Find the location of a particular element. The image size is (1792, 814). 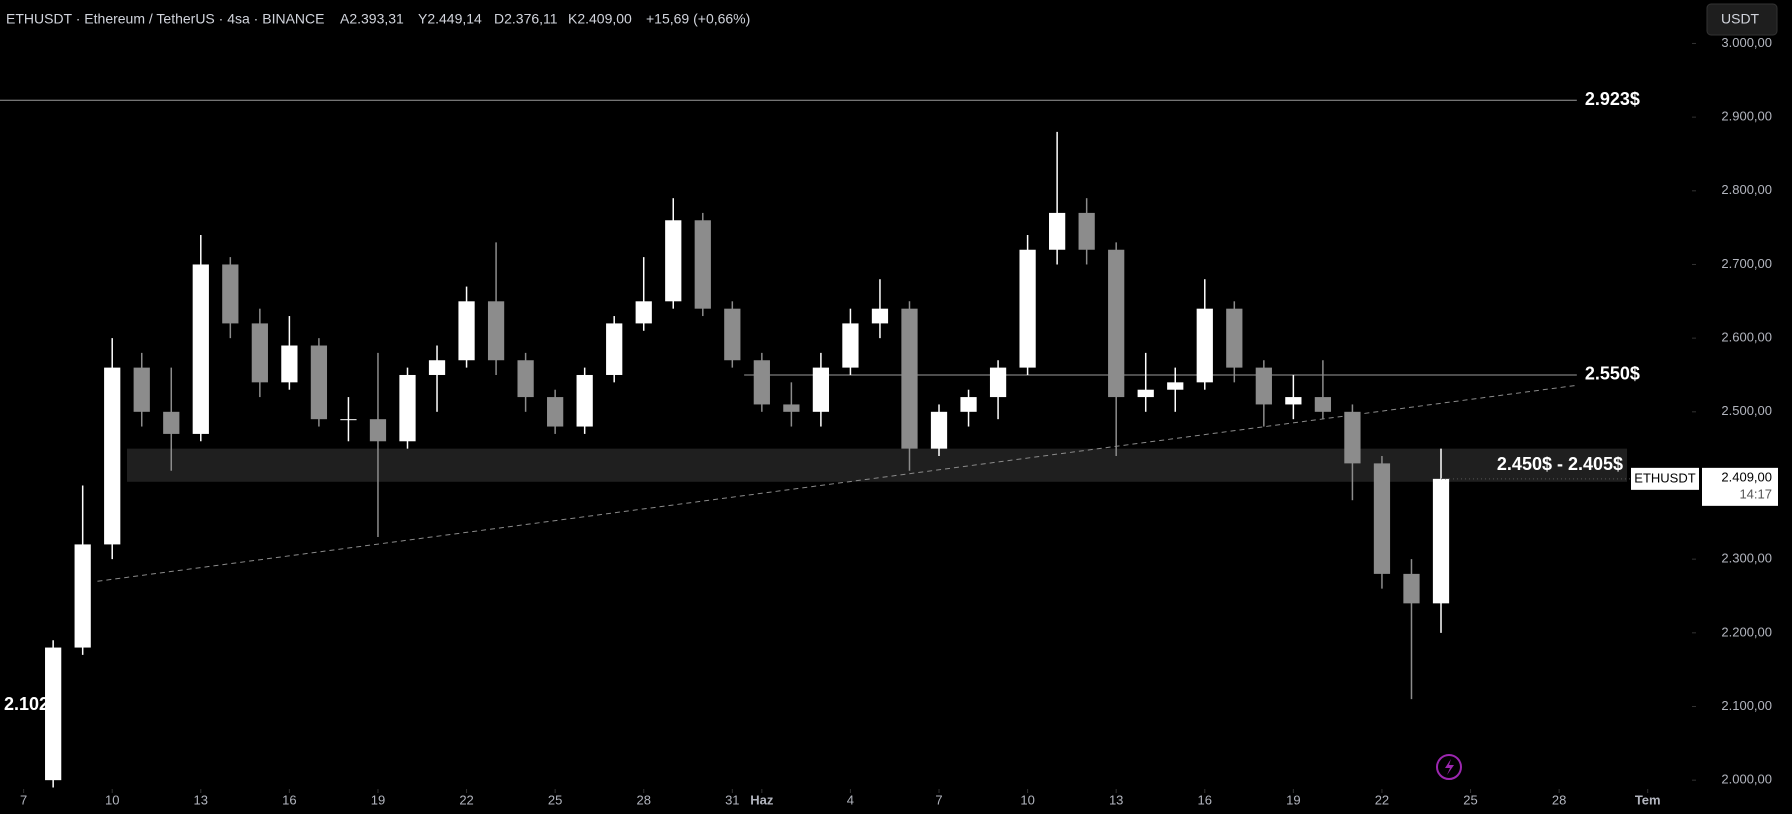

y-tick-label: 2.200,00 is located at coordinates (1746, 631).